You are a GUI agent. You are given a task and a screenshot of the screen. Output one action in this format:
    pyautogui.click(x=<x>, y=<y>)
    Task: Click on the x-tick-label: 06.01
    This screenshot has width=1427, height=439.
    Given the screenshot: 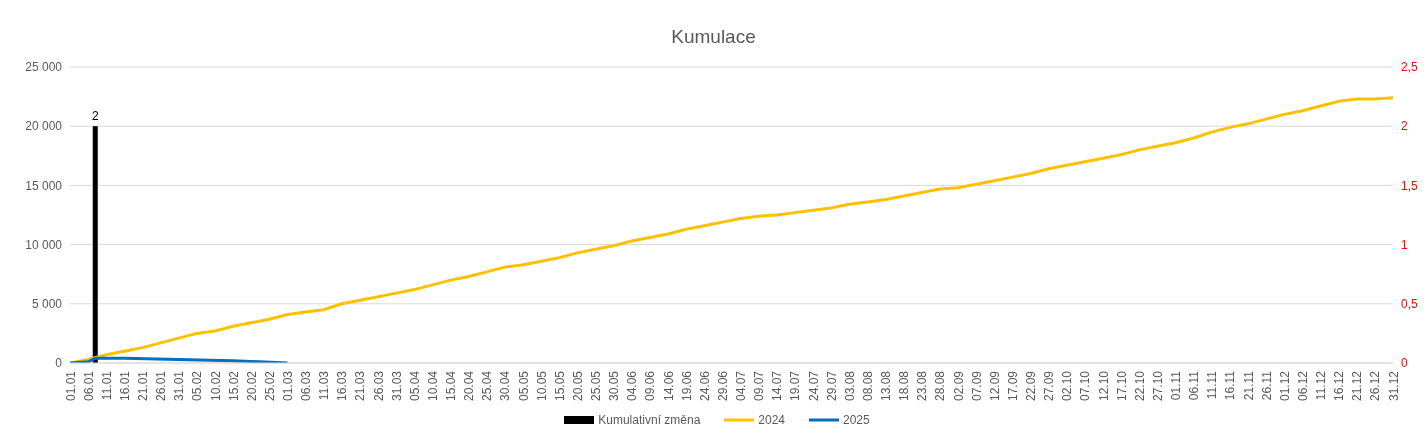 What is the action you would take?
    pyautogui.click(x=88, y=386)
    